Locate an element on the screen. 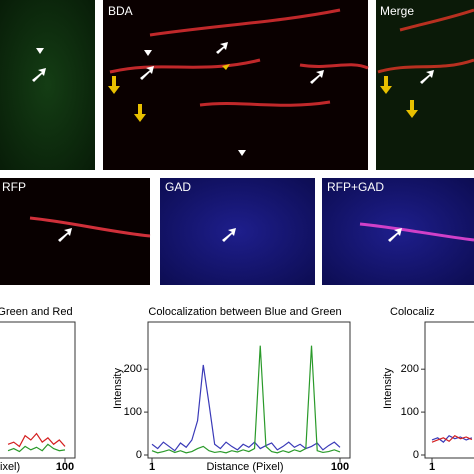 Image resolution: width=474 pixels, height=474 pixels. image-merge is located at coordinates (425, 85).